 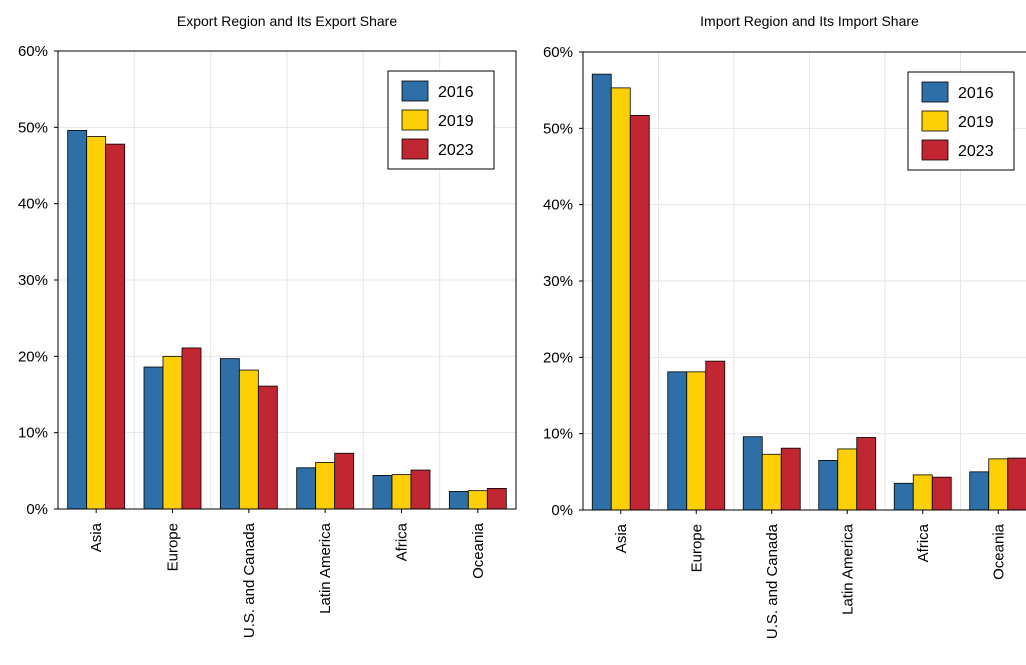 I want to click on chart-title: Export Region and Its Export Share, so click(x=287, y=21).